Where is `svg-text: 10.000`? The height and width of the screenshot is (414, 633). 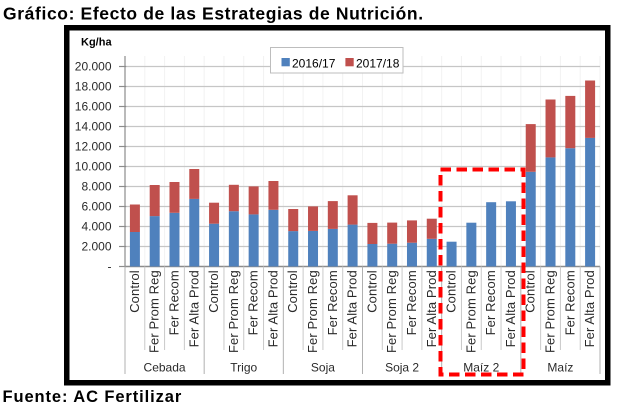 svg-text: 10.000 is located at coordinates (93, 167).